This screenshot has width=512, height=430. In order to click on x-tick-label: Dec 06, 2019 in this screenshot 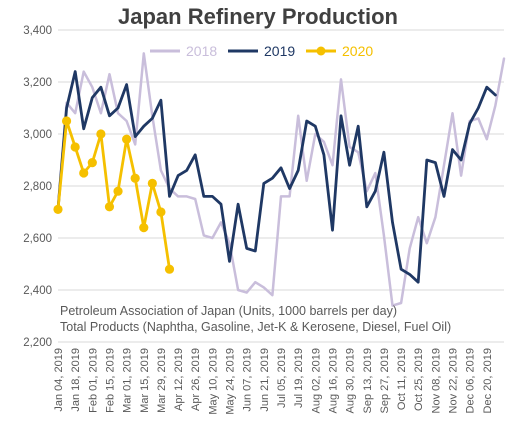, I will do `click(471, 380)`.